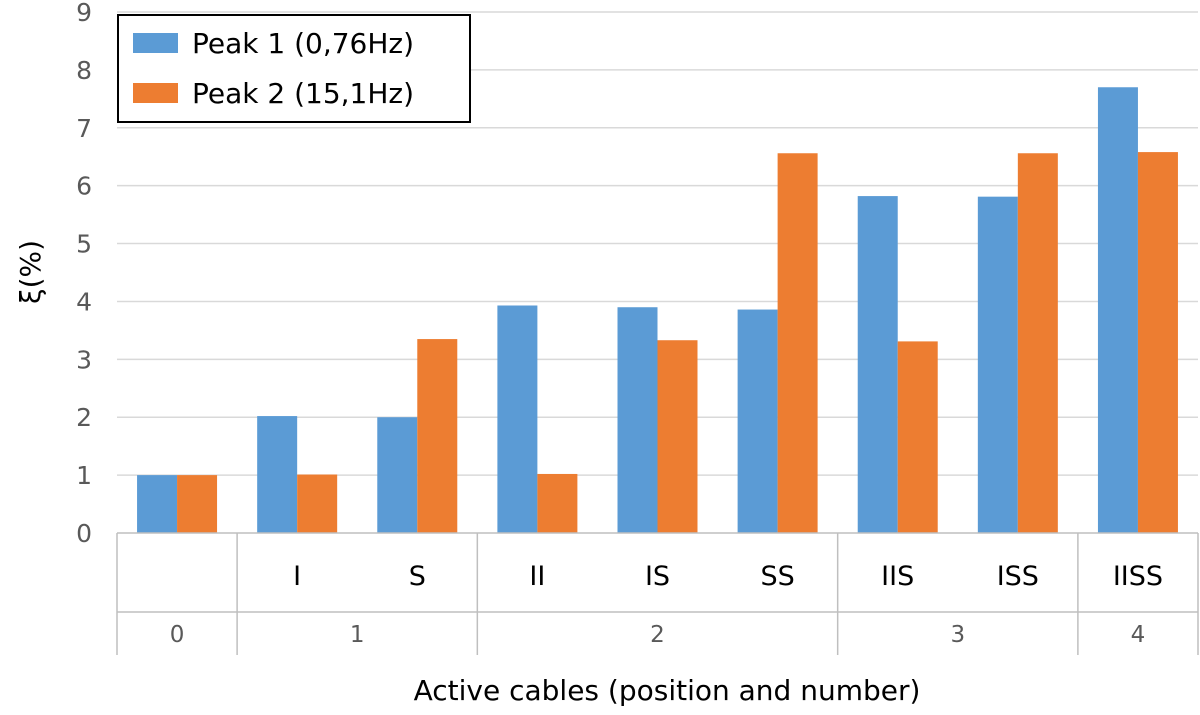 This screenshot has height=715, width=1200. Describe the element at coordinates (1018, 576) in the screenshot. I see `x-category-label: ISS` at that location.